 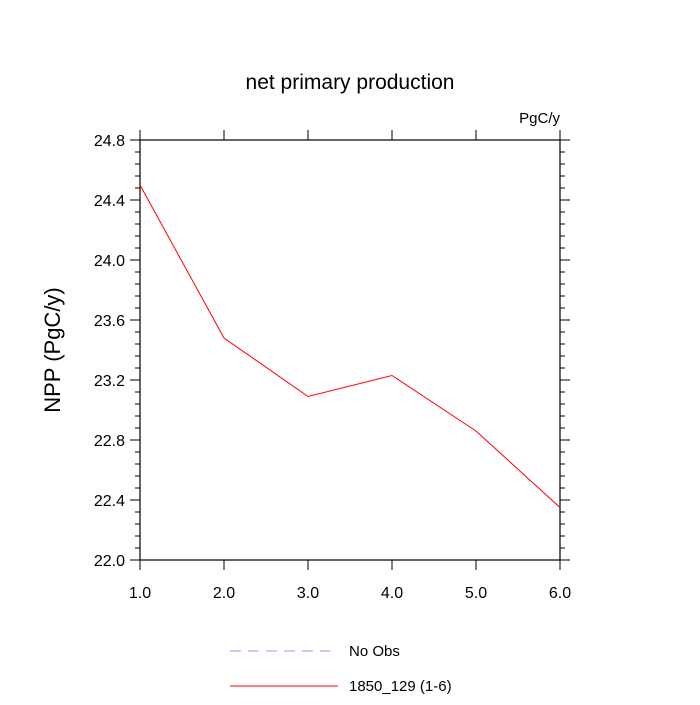 What do you see at coordinates (374, 651) in the screenshot?
I see `legend-label: No Obs` at bounding box center [374, 651].